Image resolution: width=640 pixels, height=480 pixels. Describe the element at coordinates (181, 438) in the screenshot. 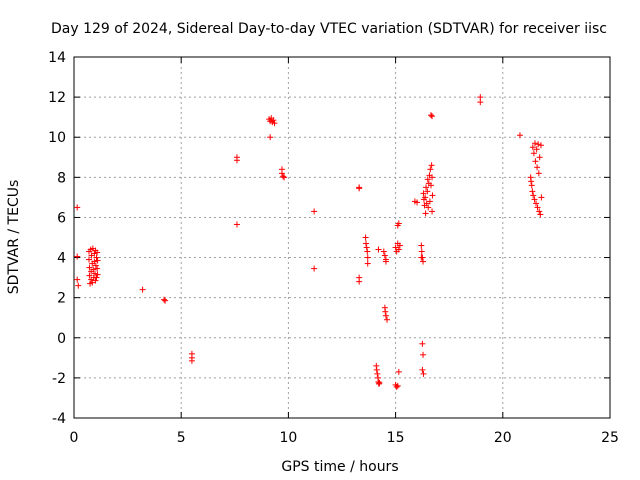

I see `x-tick-label: 5` at that location.